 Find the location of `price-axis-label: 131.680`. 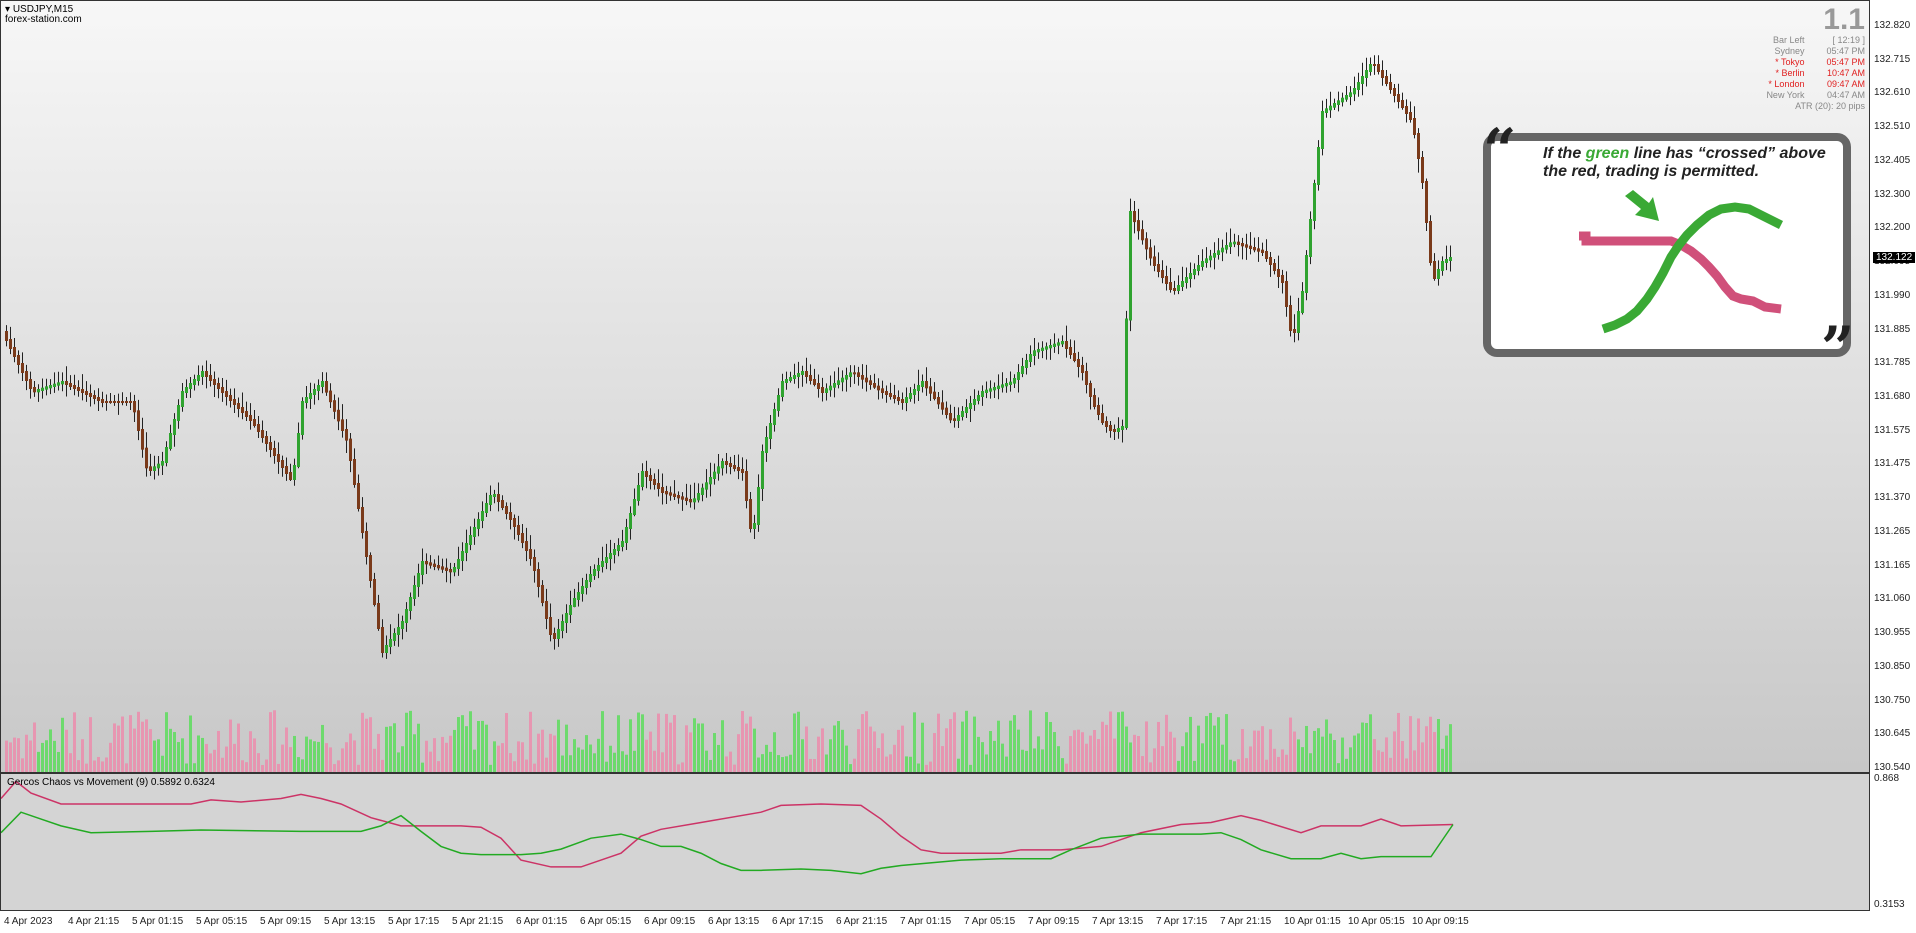

price-axis-label: 131.680 is located at coordinates (1892, 396).